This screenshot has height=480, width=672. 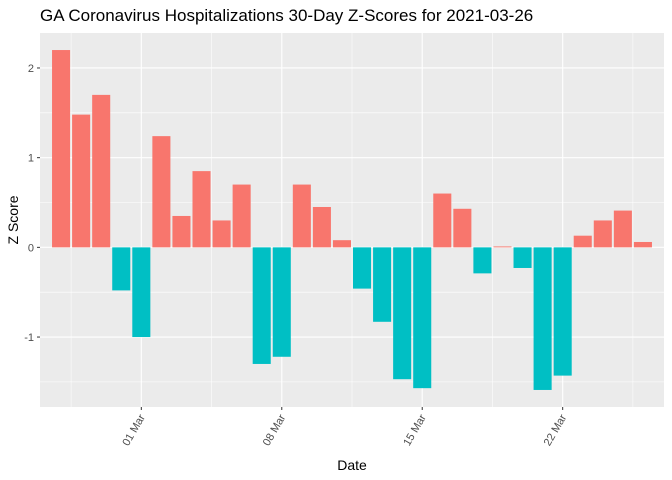 What do you see at coordinates (29, 338) in the screenshot?
I see `y-tick-label: -1` at bounding box center [29, 338].